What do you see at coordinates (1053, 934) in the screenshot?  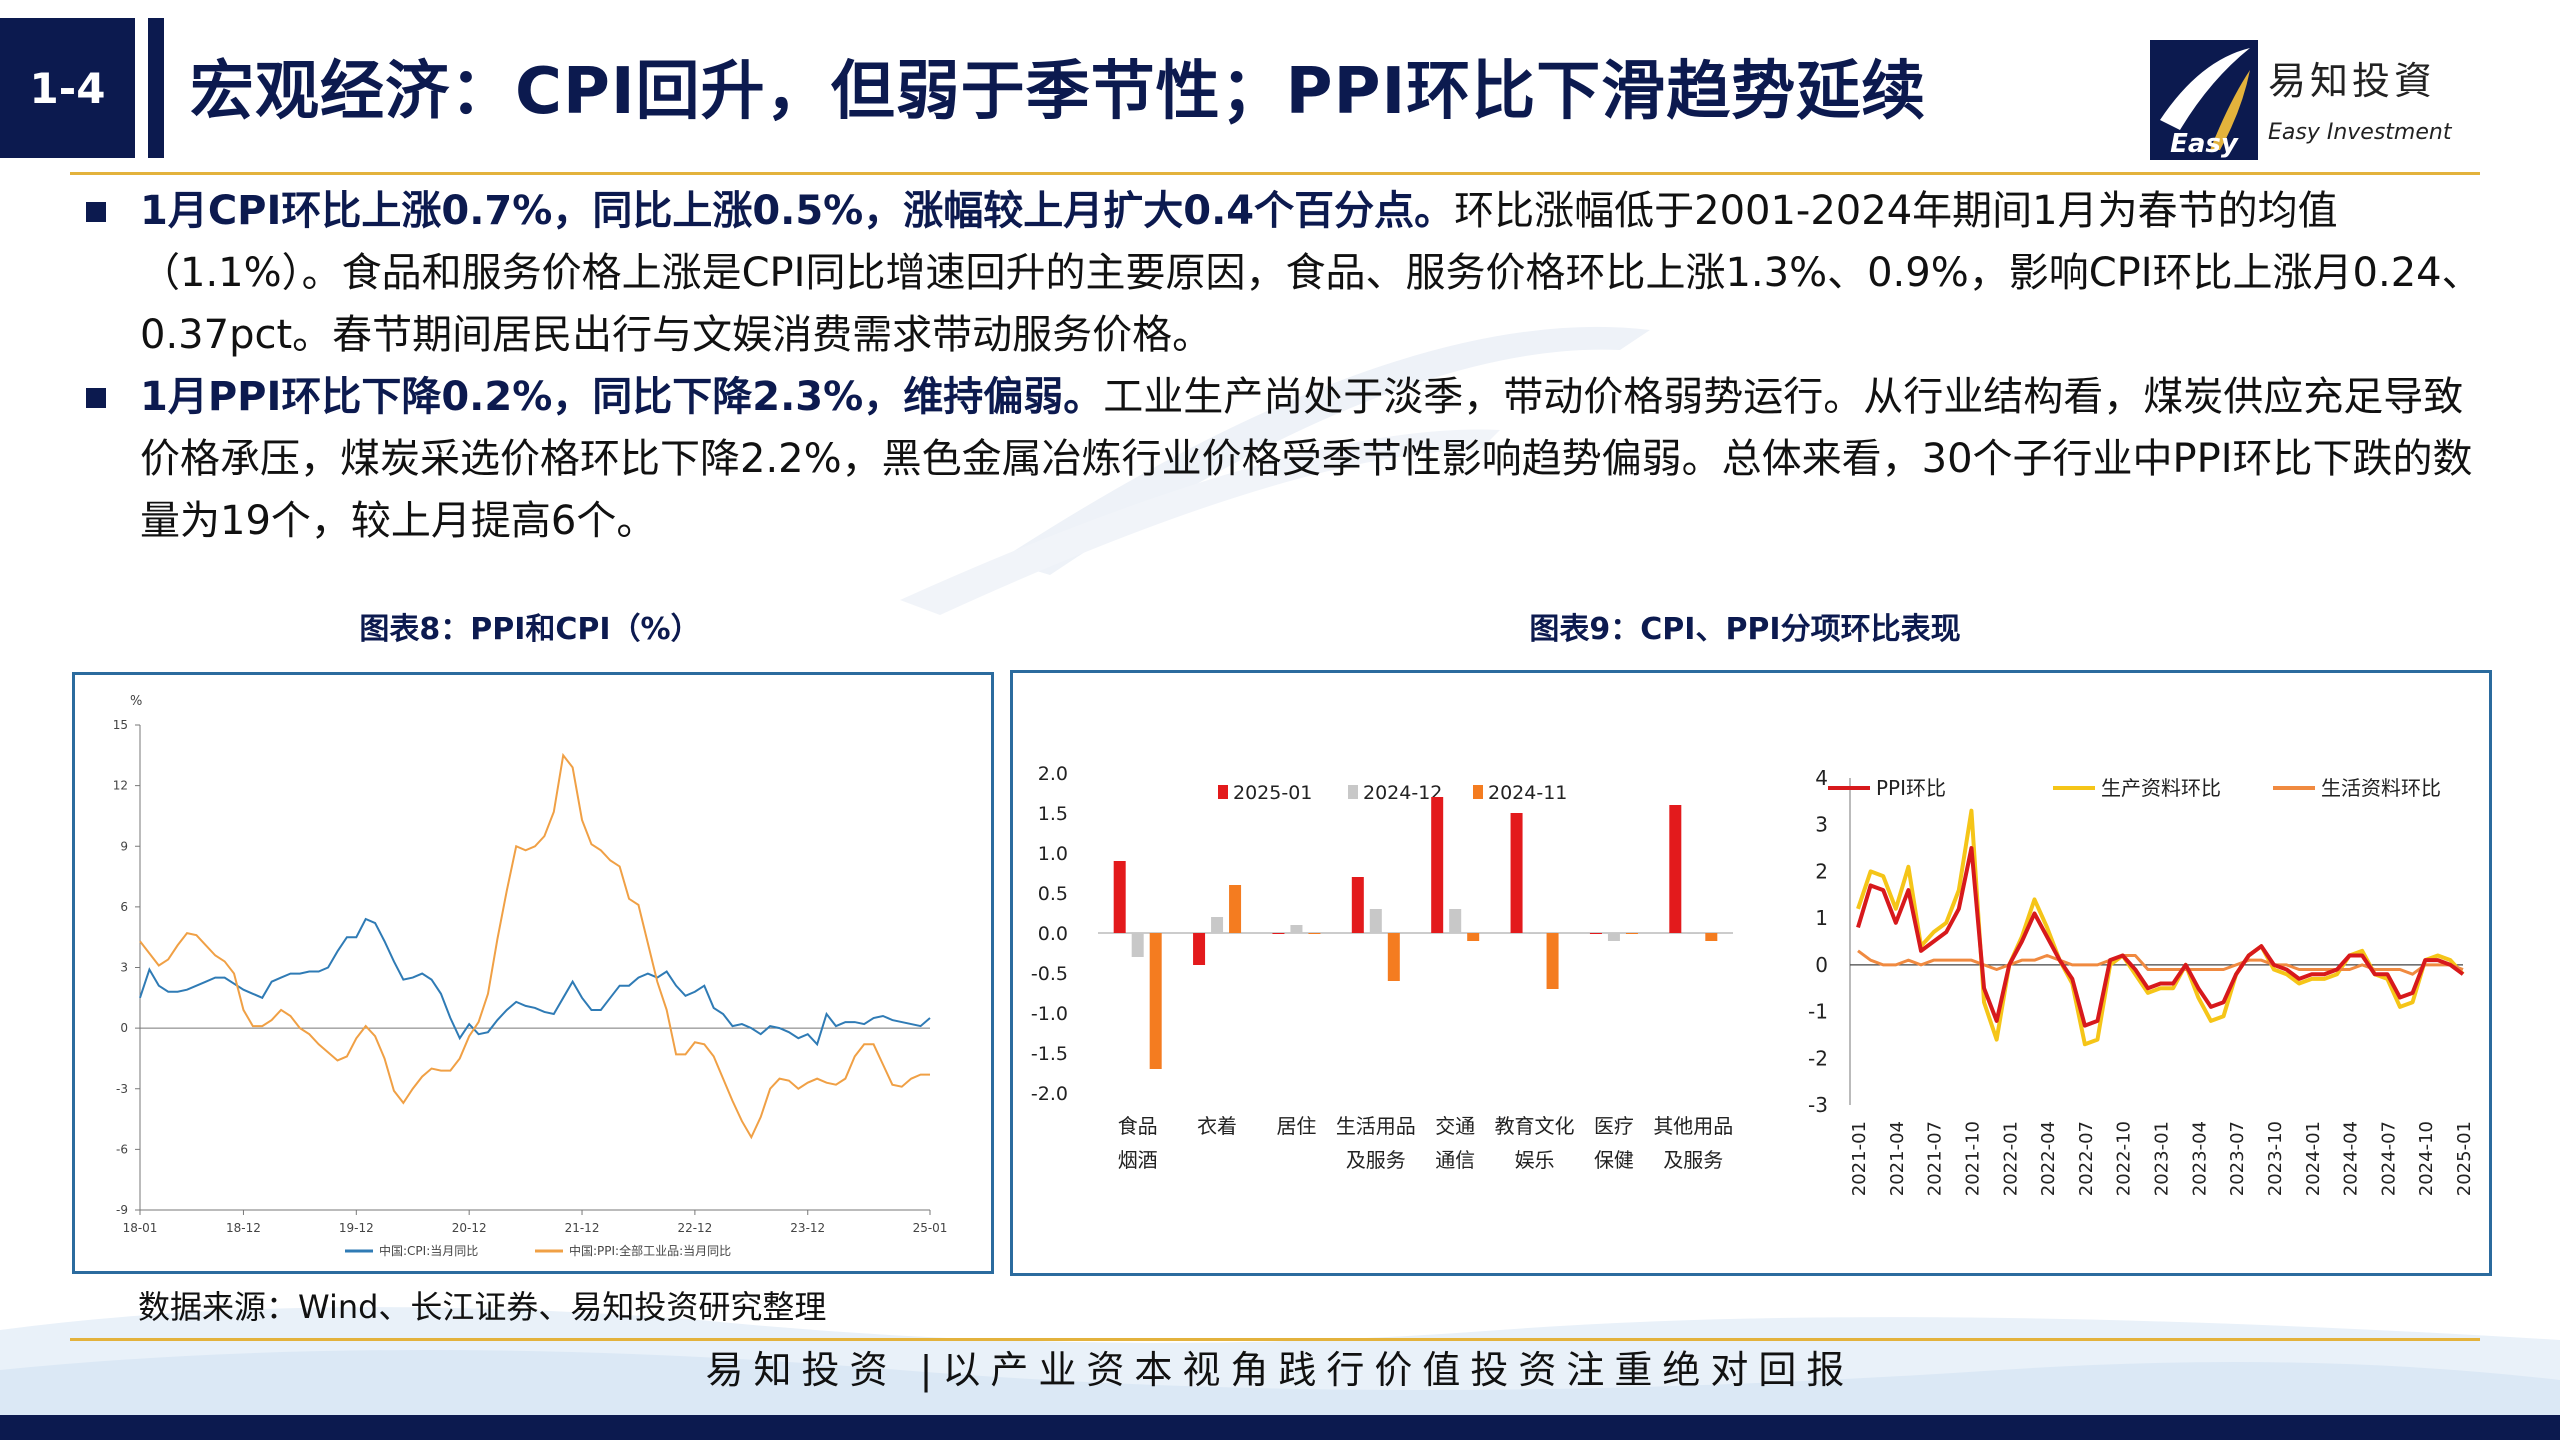 I see `y-tick-label: 0.0` at bounding box center [1053, 934].